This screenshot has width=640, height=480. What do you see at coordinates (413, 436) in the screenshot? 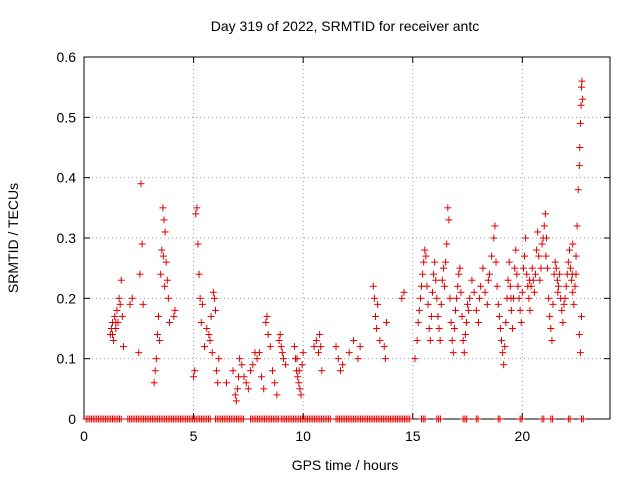
I see `x-tick-label: 15` at bounding box center [413, 436].